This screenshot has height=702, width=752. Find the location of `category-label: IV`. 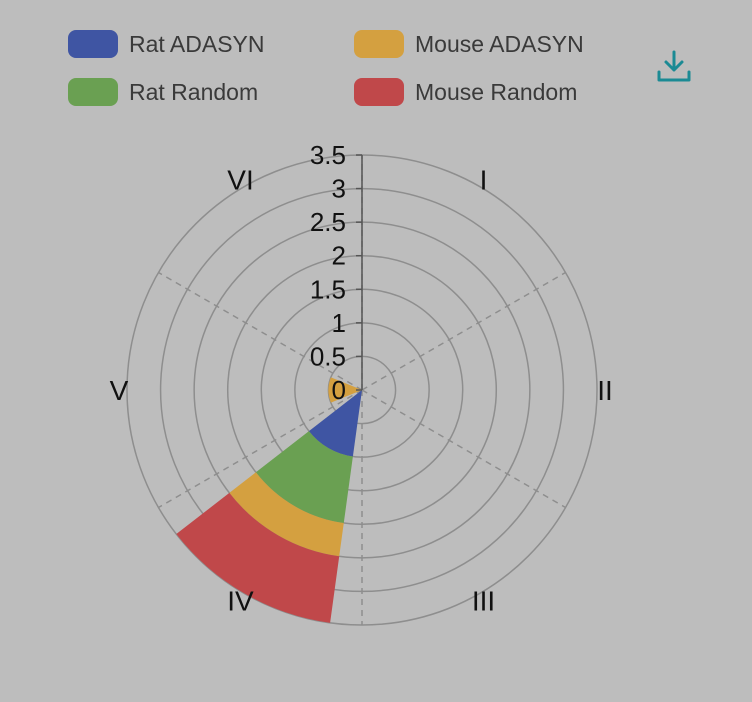

category-label: IV is located at coordinates (240, 600).